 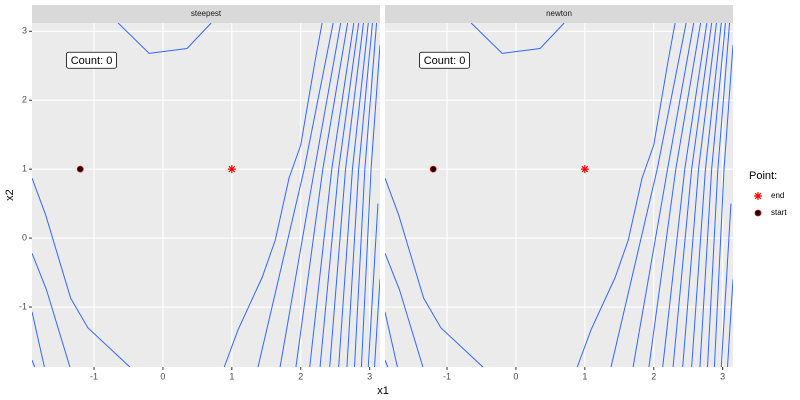 What do you see at coordinates (24, 169) in the screenshot?
I see `y-tick-label: 1` at bounding box center [24, 169].